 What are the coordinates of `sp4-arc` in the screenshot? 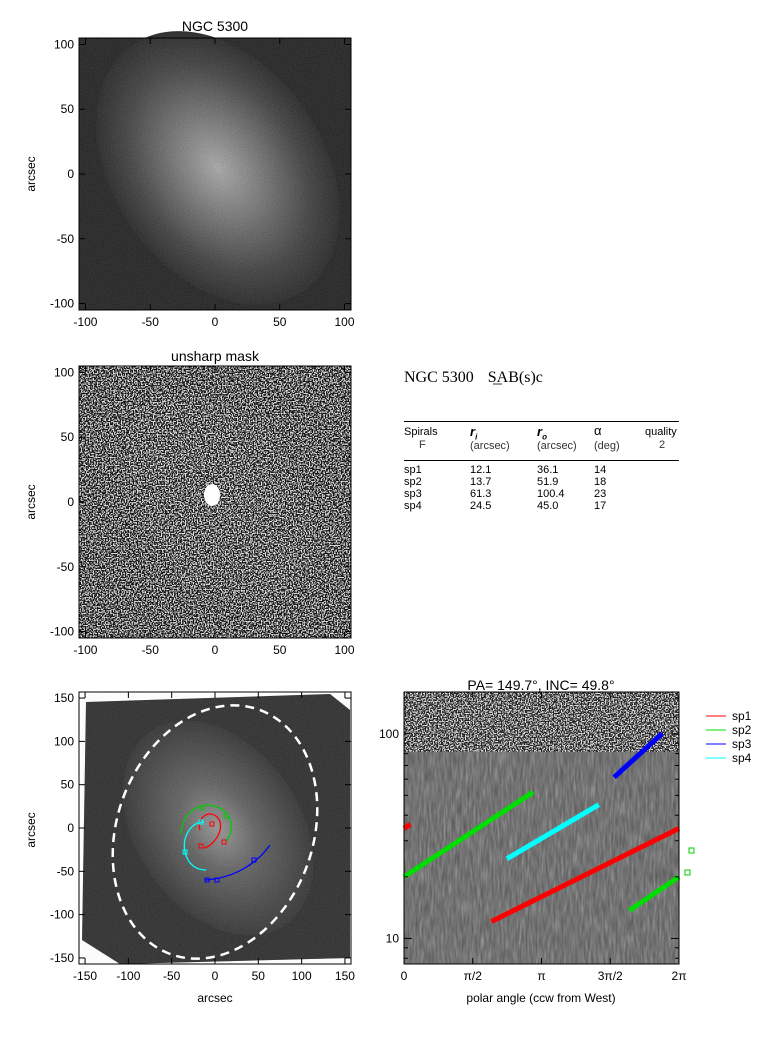 It's located at (195, 846).